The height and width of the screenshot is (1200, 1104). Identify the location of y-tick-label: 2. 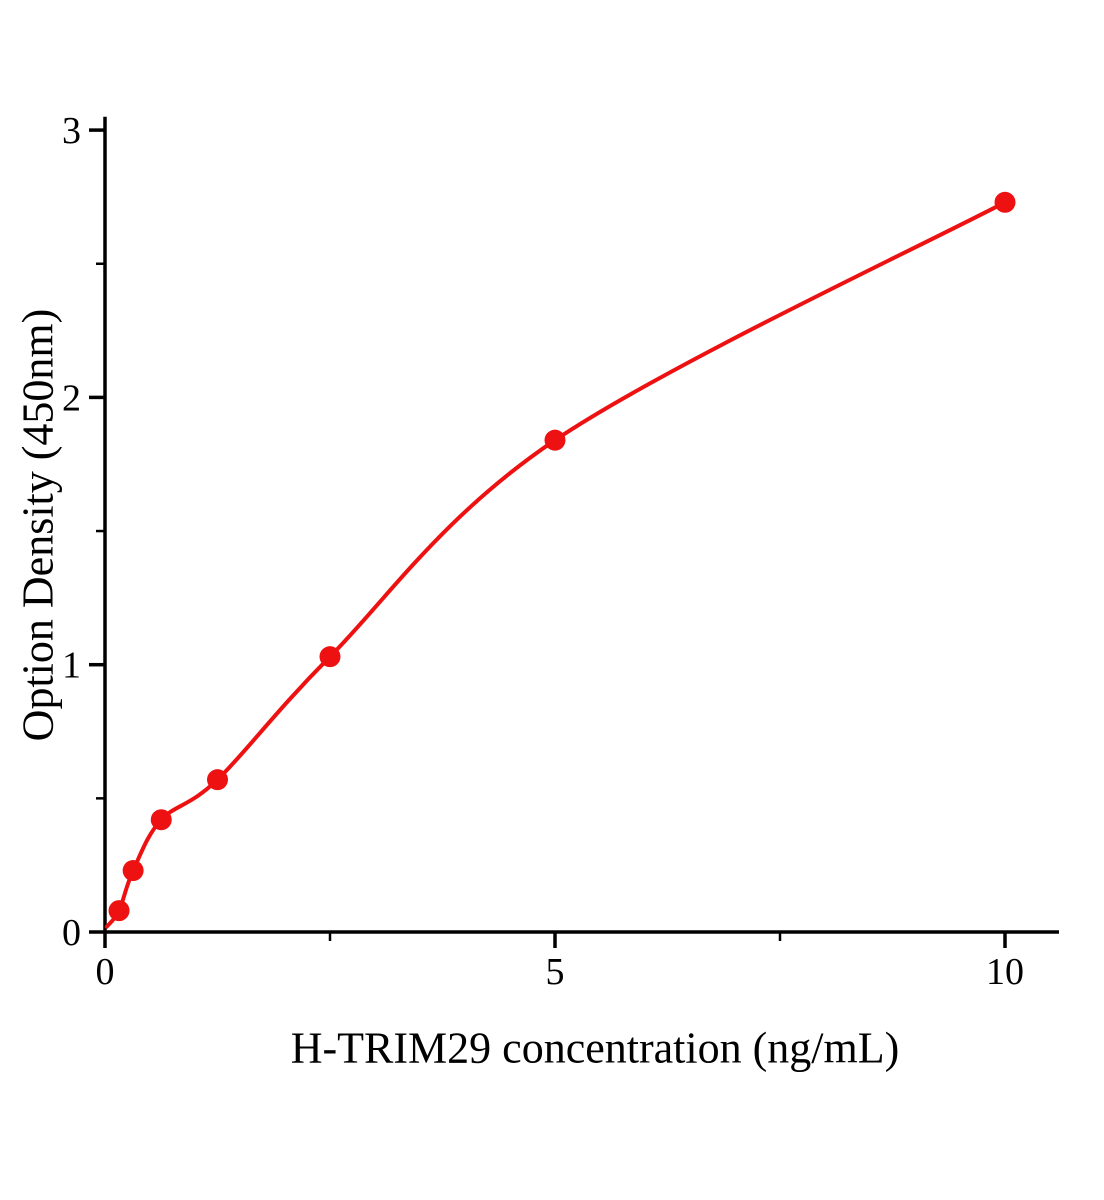
(71, 398).